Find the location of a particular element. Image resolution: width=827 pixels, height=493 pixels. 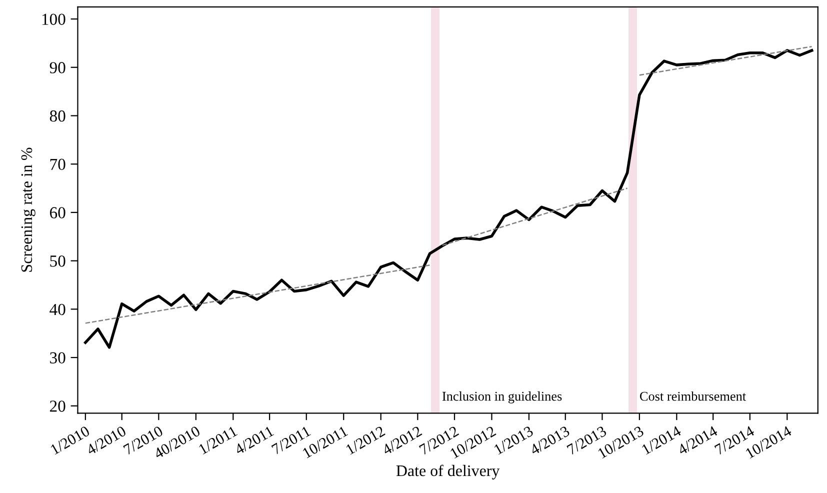

y-tick-label: 30 is located at coordinates (58, 358).